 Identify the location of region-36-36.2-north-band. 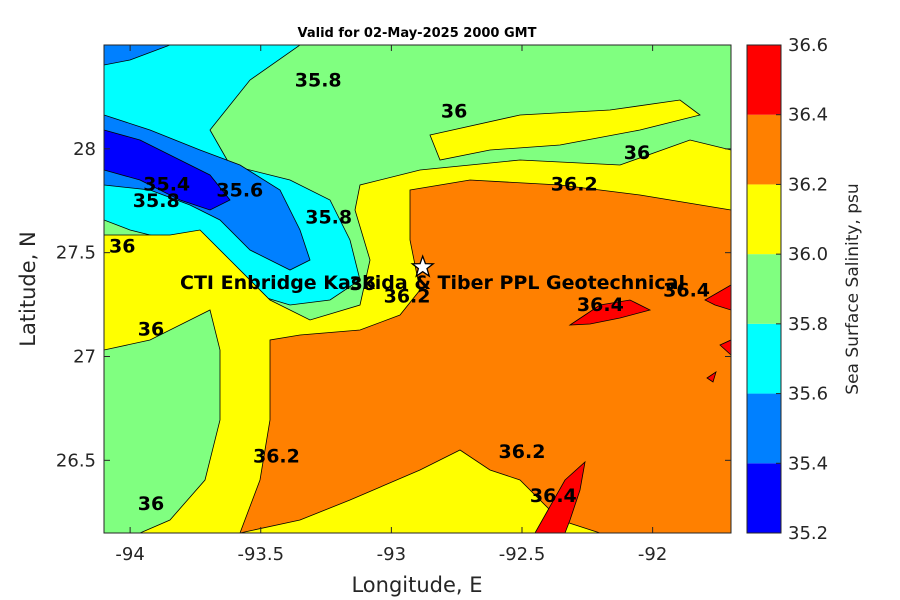
(565, 130).